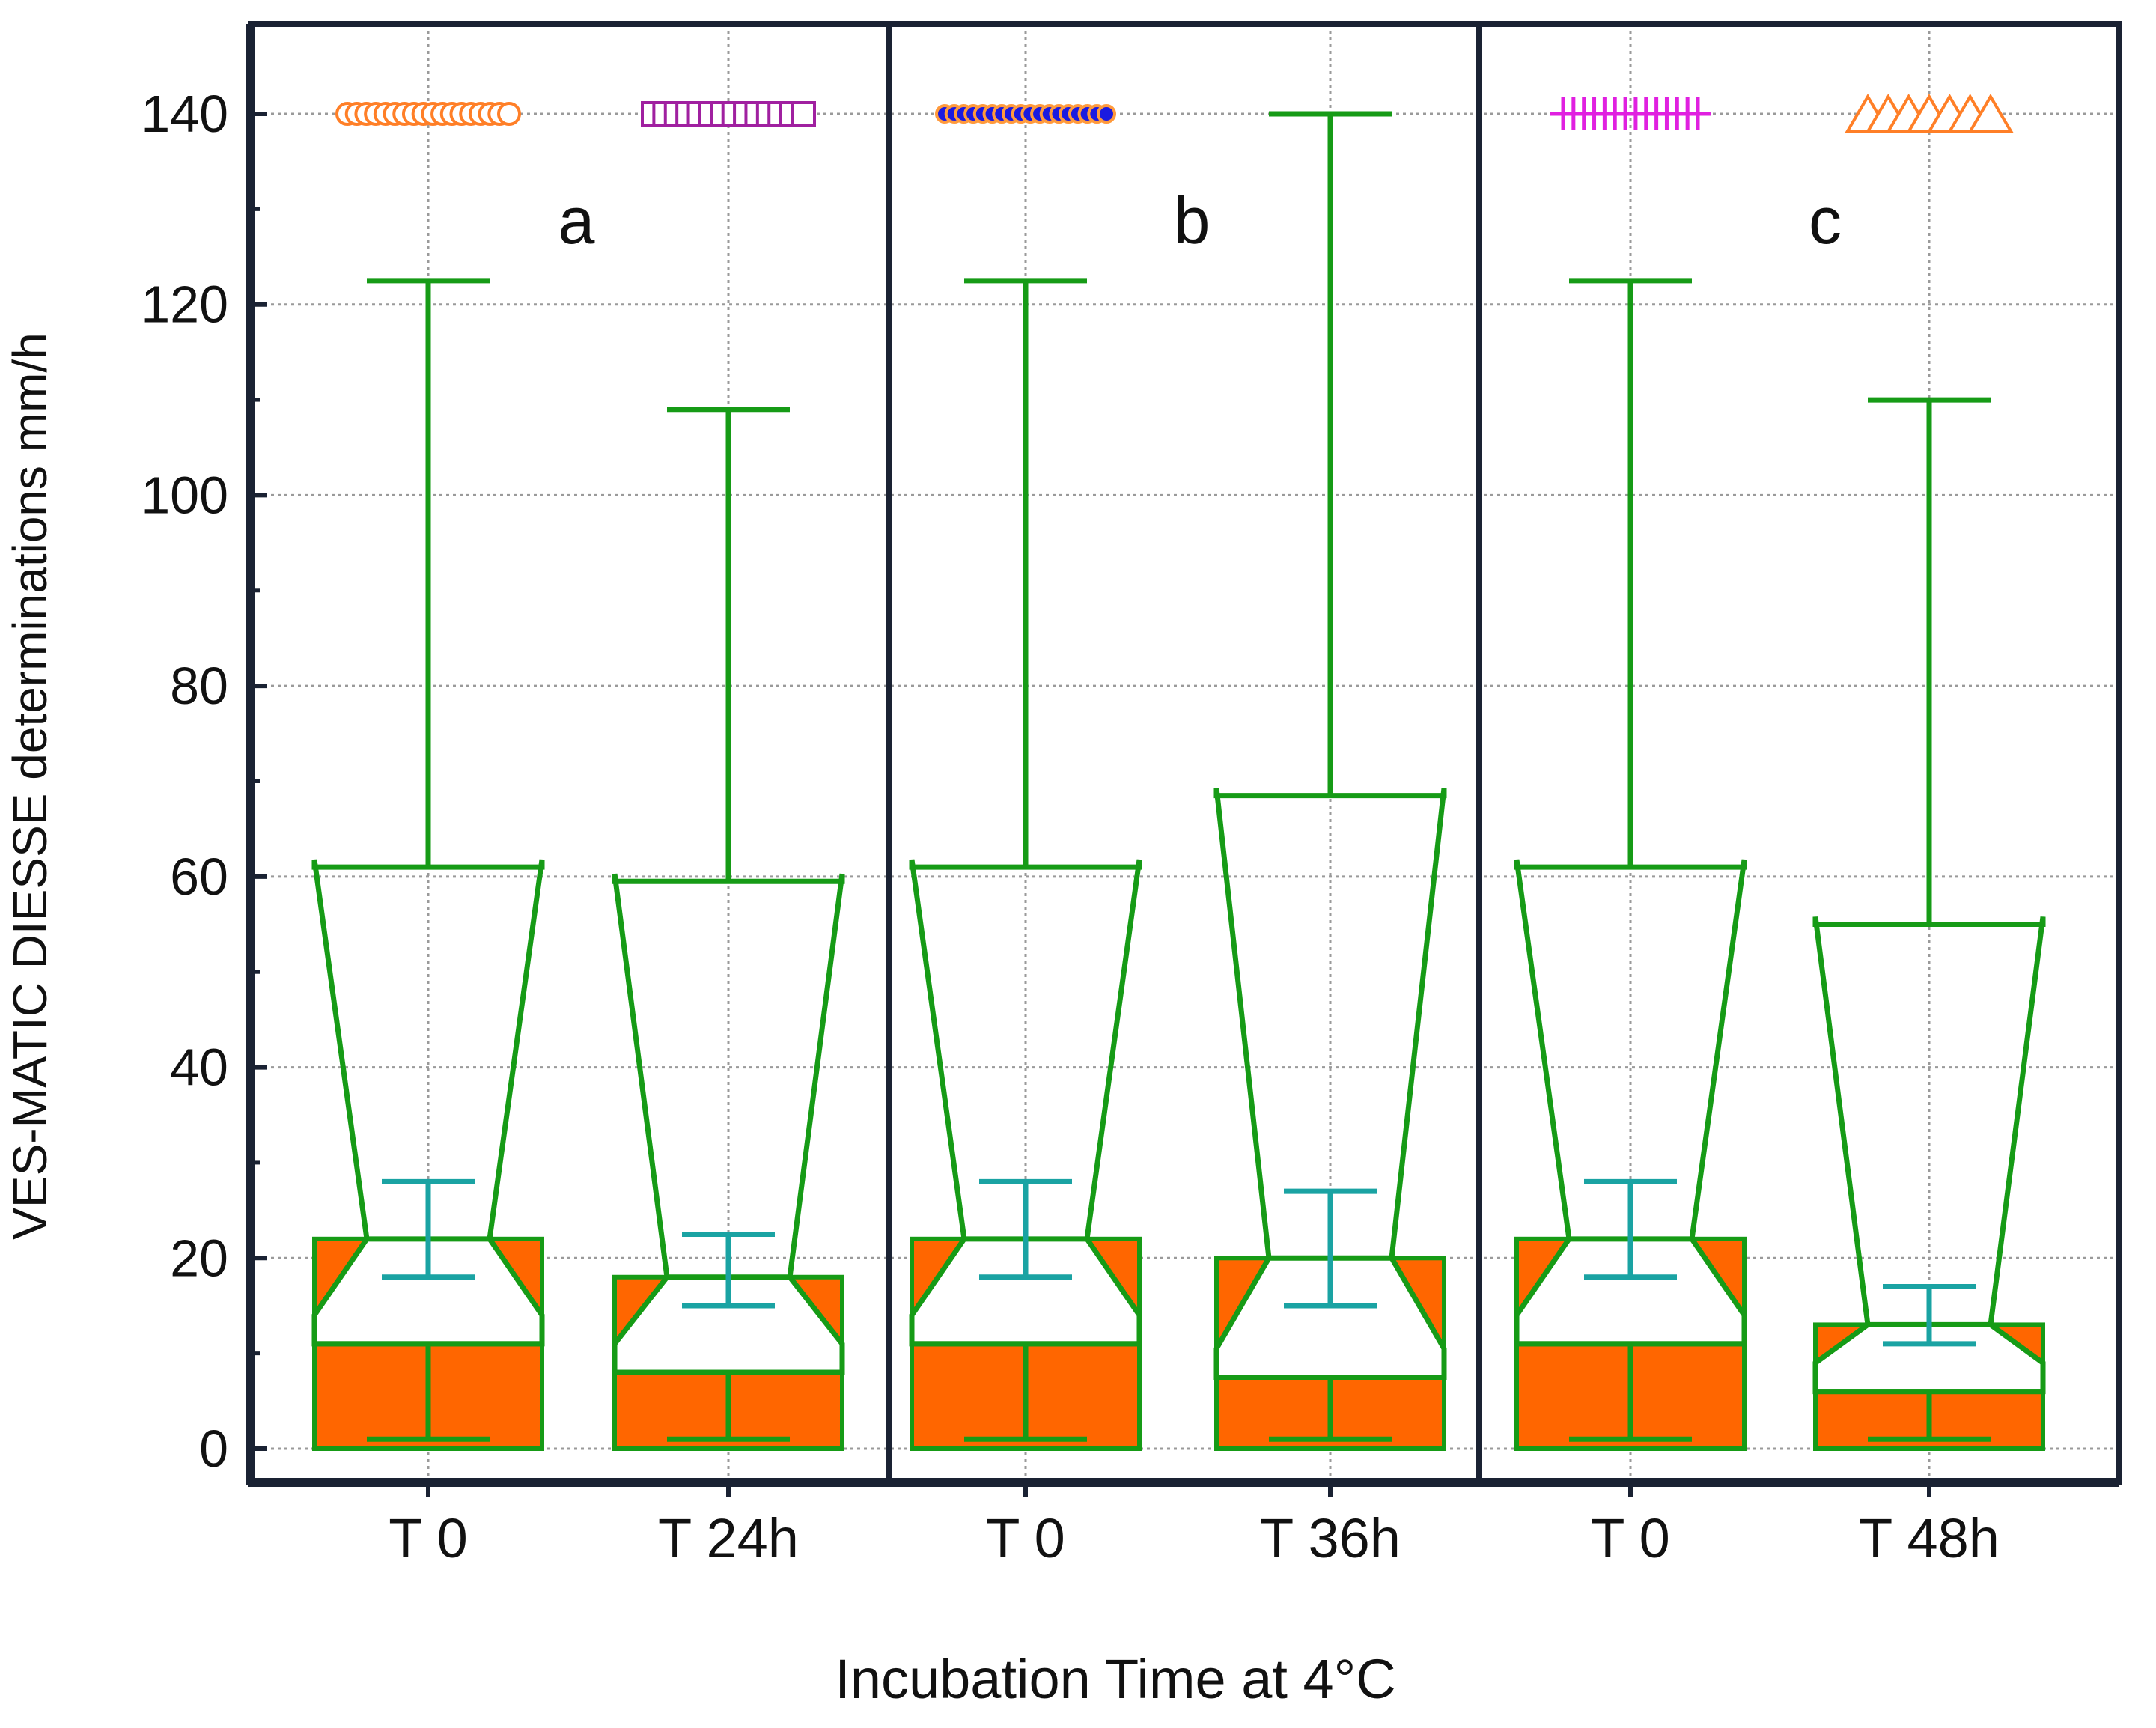 The width and height of the screenshot is (2156, 1728). Describe the element at coordinates (1929, 1538) in the screenshot. I see `x-tick-label: T 48h` at that location.